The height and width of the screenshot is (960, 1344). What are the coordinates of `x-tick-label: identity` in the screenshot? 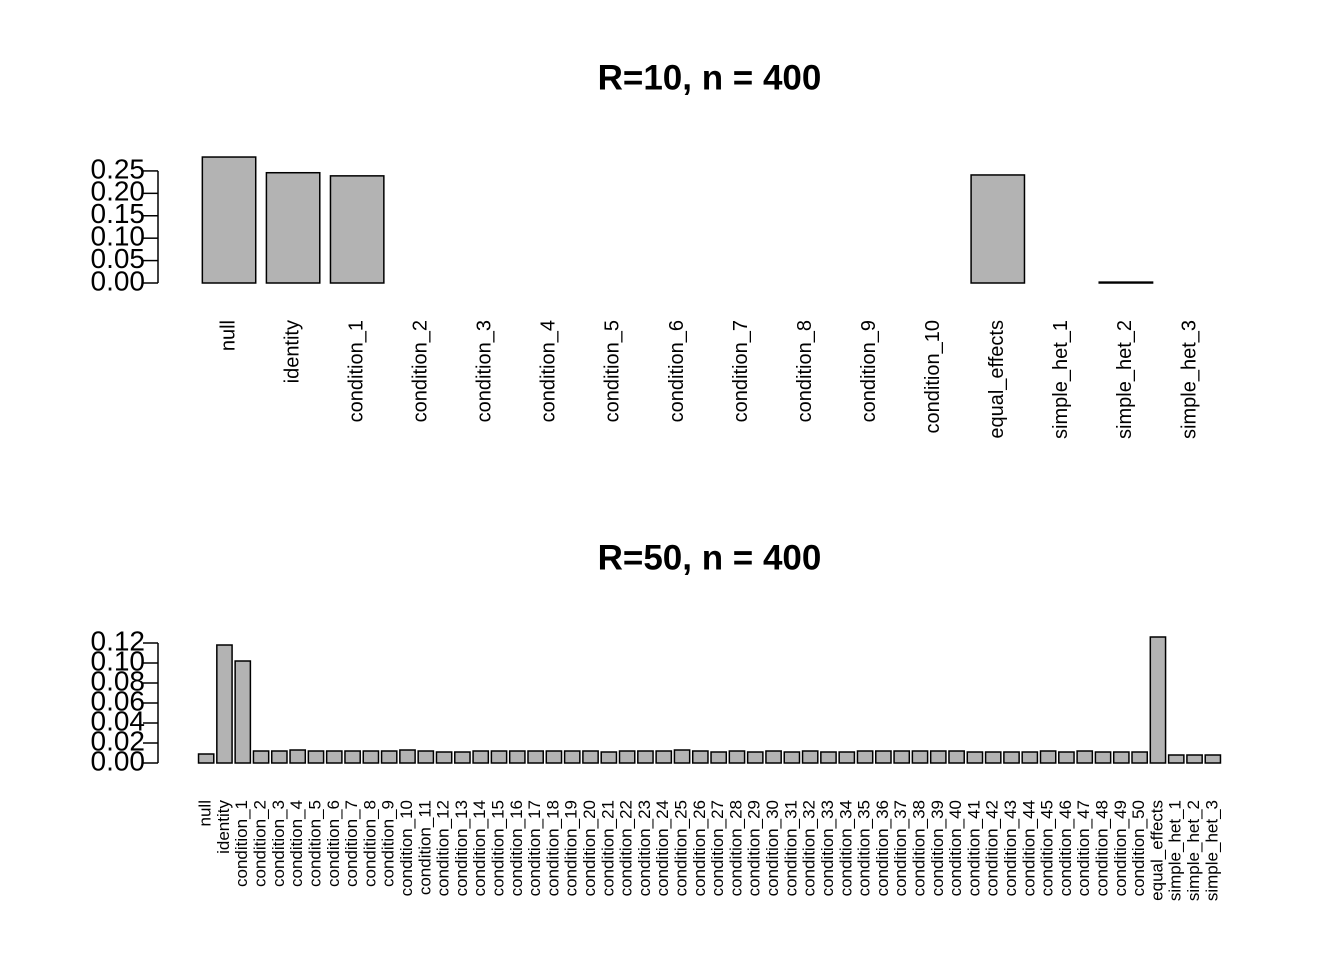 It's located at (223, 827).